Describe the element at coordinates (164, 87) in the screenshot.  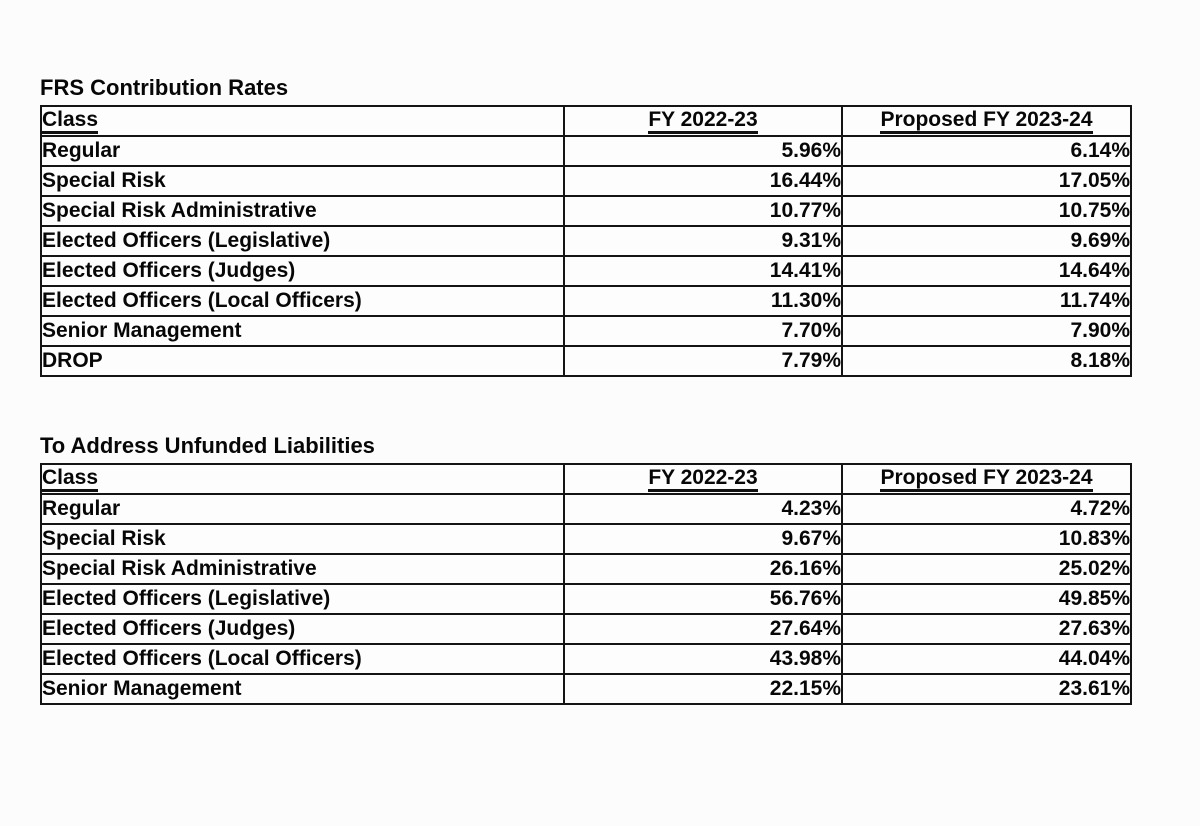
I see `frs-contribution-rates-title: FRS Contribution Rates` at that location.